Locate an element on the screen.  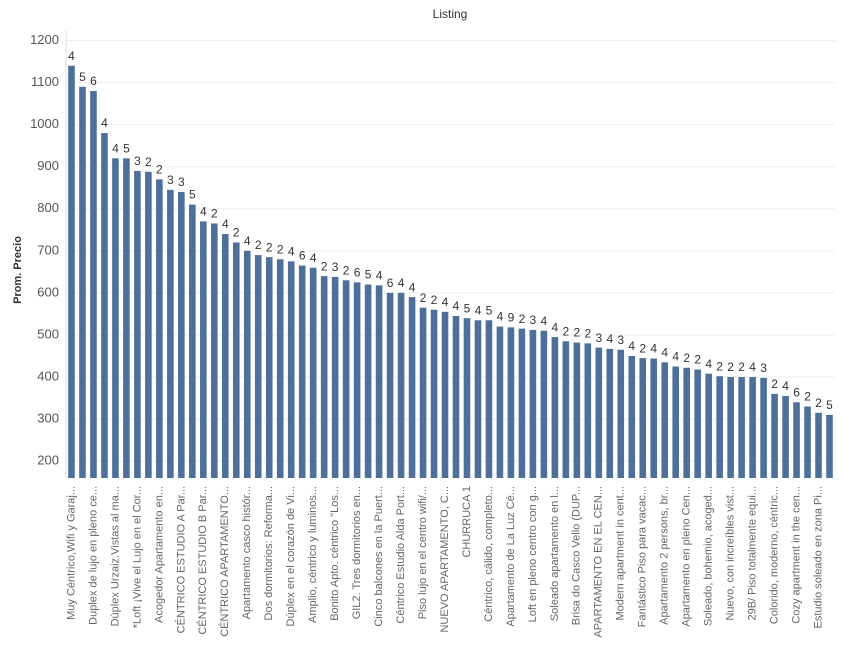
chart-title: Listing is located at coordinates (450, 14).